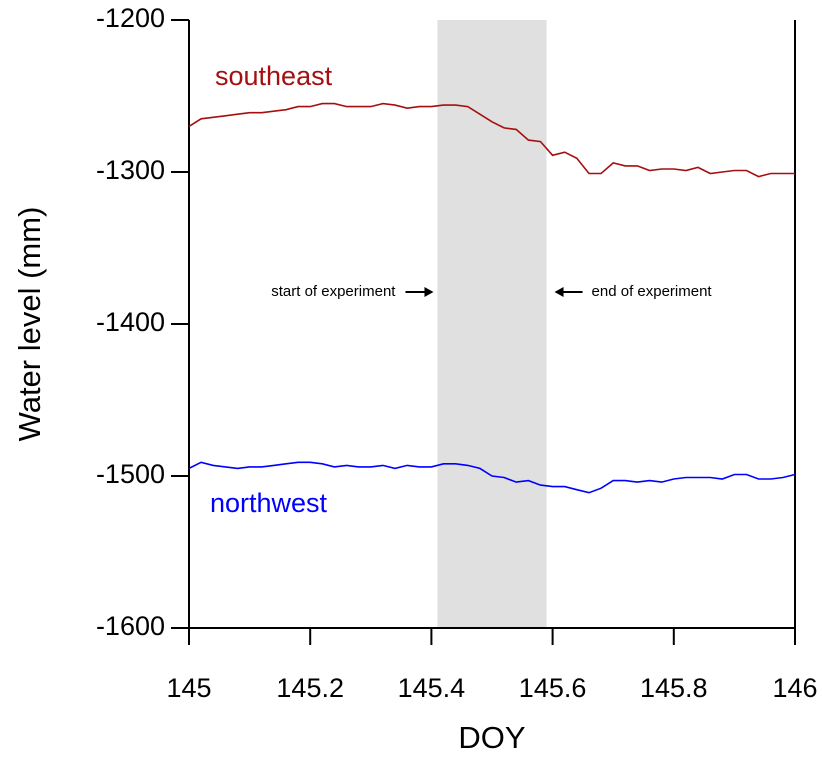  What do you see at coordinates (188, 688) in the screenshot?
I see `x-tick-label: 145` at bounding box center [188, 688].